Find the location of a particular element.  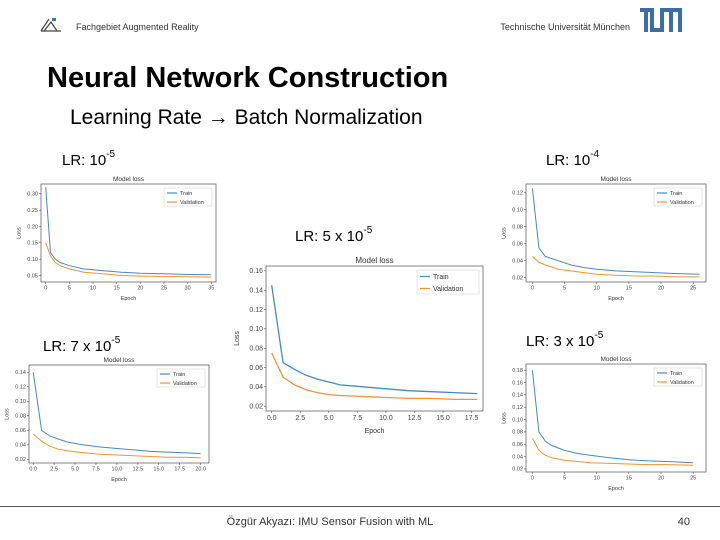

tum-logo-icon is located at coordinates (661, 21).